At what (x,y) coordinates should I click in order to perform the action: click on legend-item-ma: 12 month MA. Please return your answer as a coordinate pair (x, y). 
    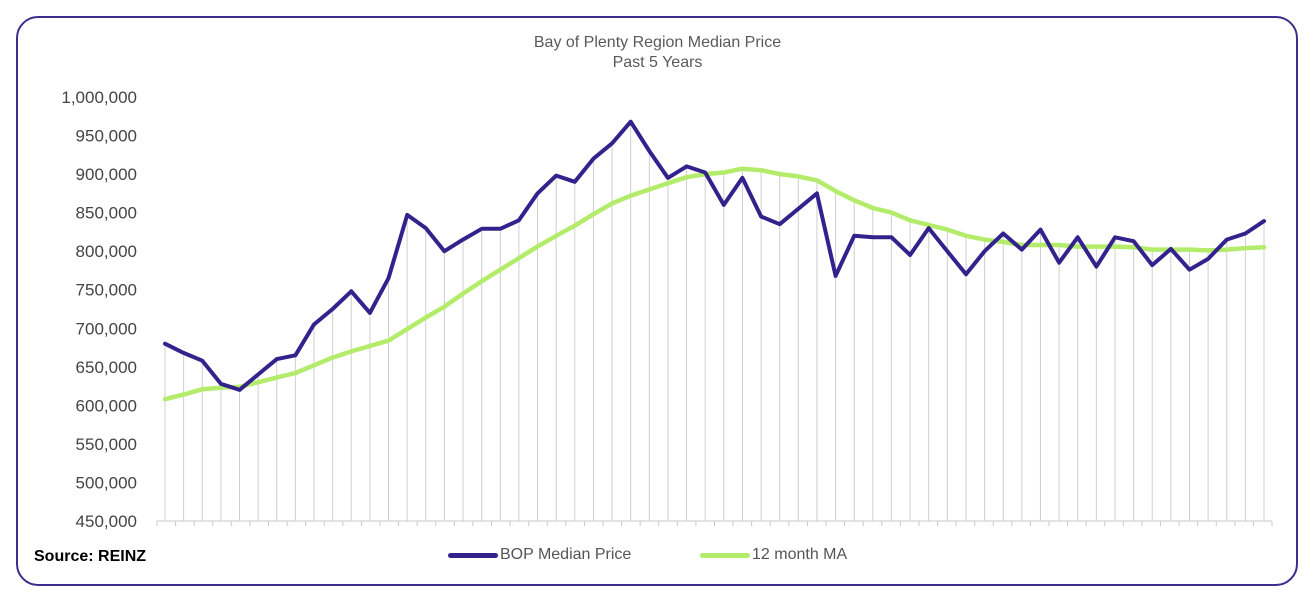
    Looking at the image, I should click on (773, 555).